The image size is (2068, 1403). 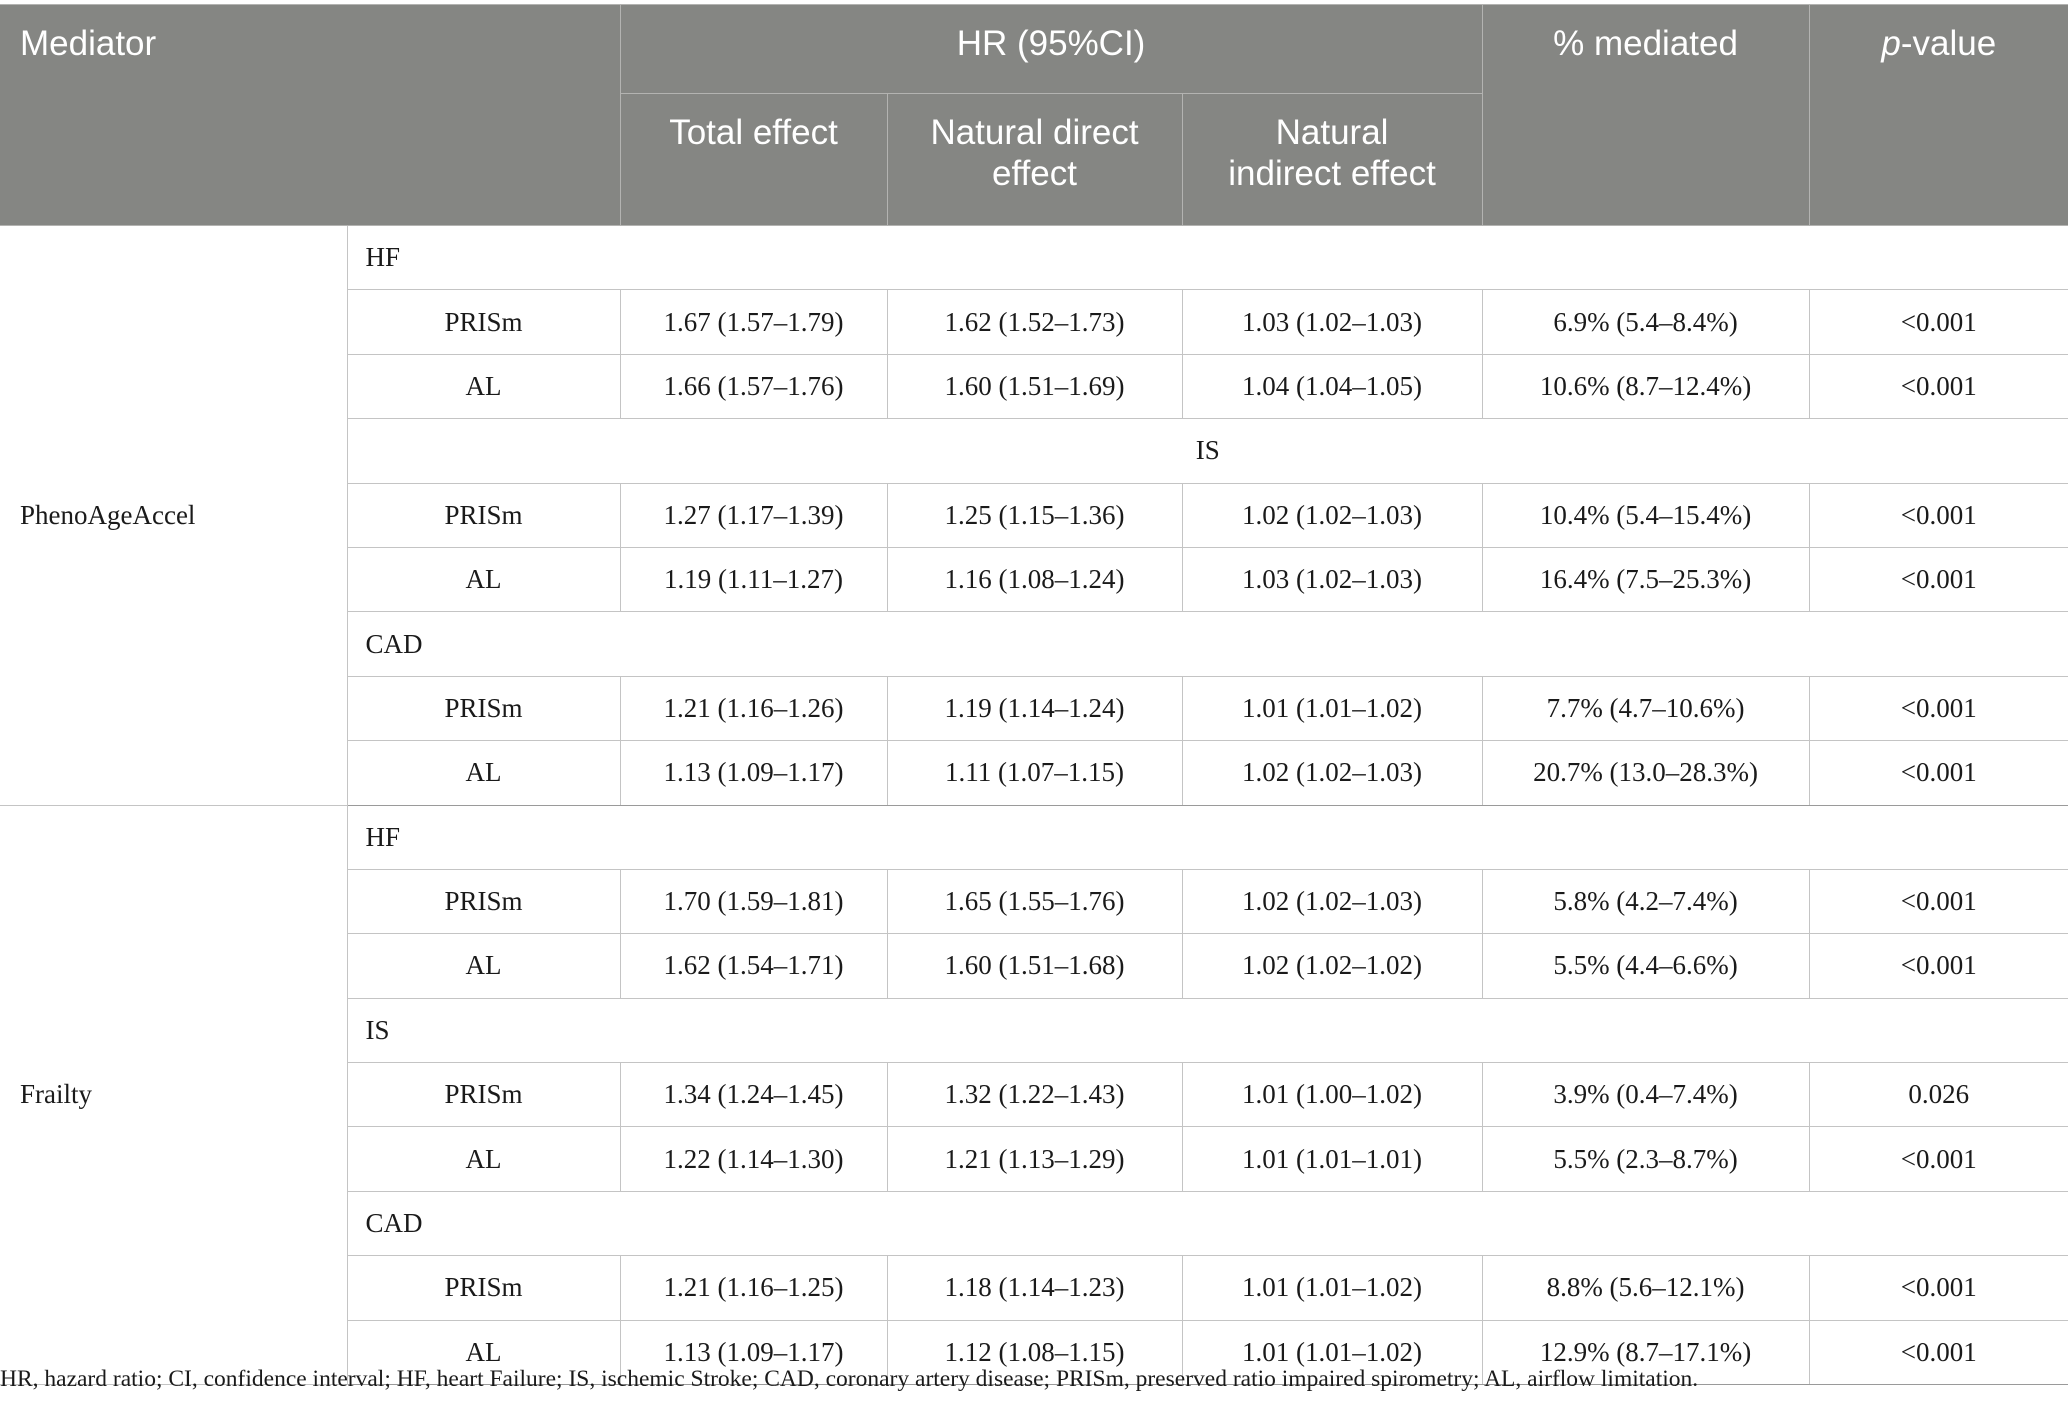 I want to click on header-p-value: p-value, so click(x=1938, y=115).